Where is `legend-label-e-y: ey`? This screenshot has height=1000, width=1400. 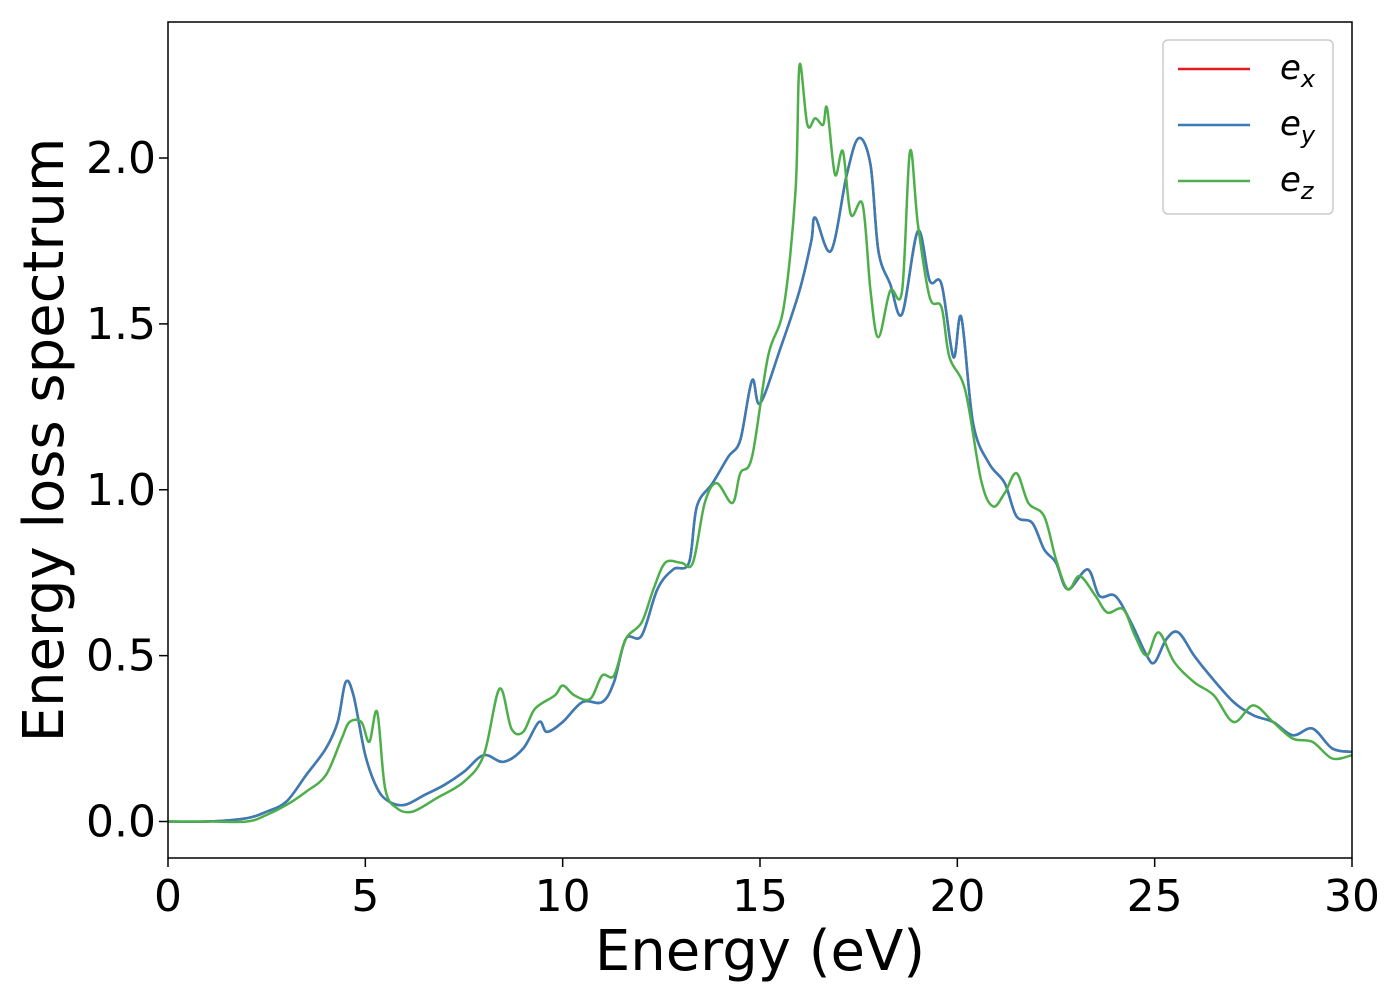
legend-label-e-y: ey is located at coordinates (1298, 126).